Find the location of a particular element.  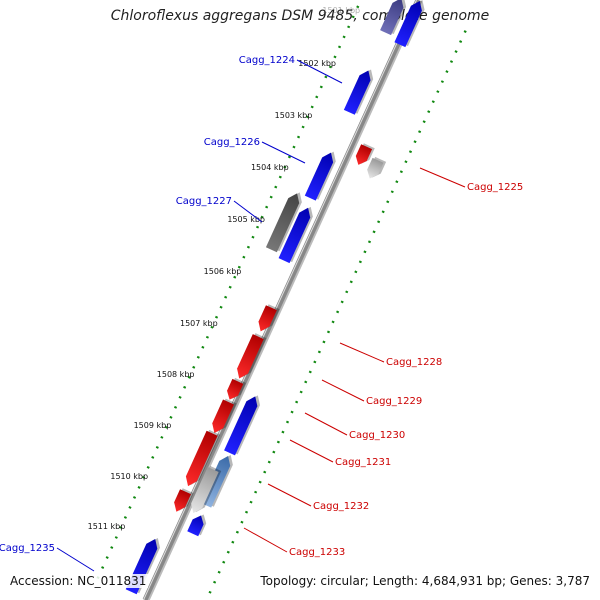

kbp-tick-label: 1508 kbp is located at coordinates (176, 374).